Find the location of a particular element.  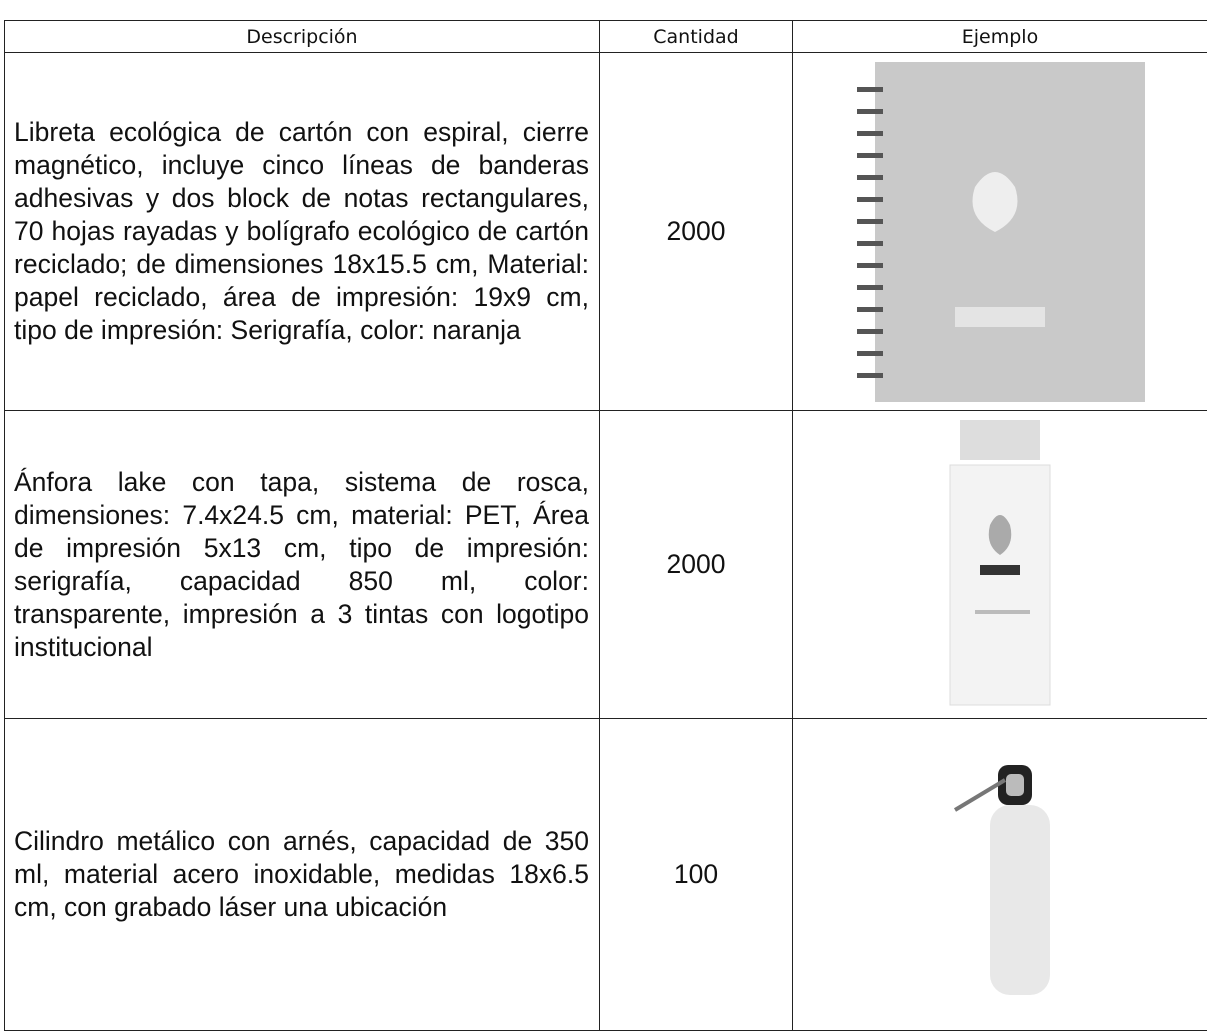

bottle-image is located at coordinates (1000, 562).